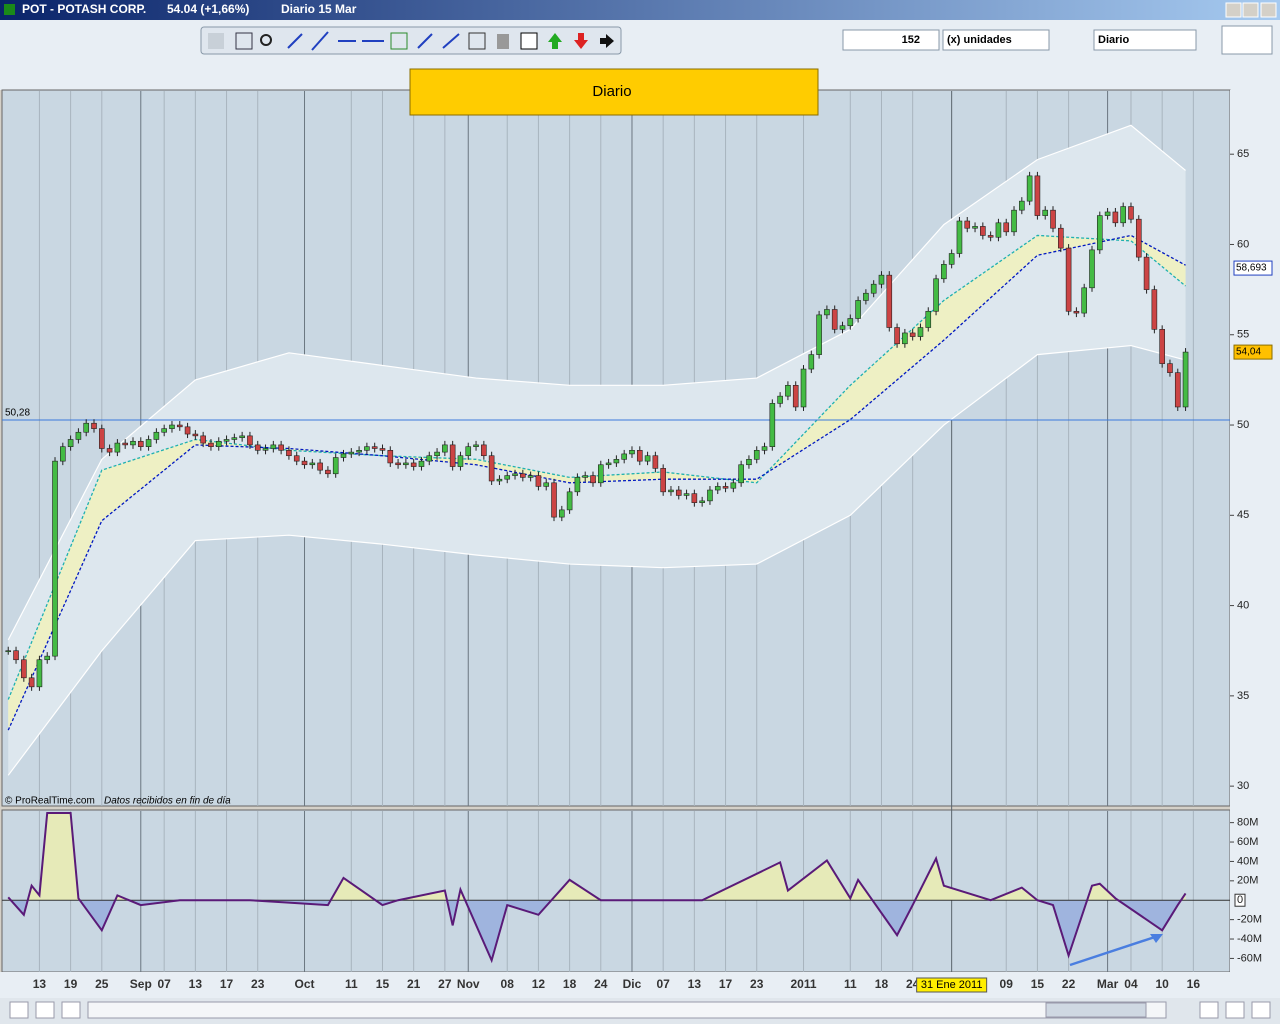 This screenshot has width=1280, height=1024. What do you see at coordinates (411, 41) in the screenshot?
I see `tool-icons` at bounding box center [411, 41].